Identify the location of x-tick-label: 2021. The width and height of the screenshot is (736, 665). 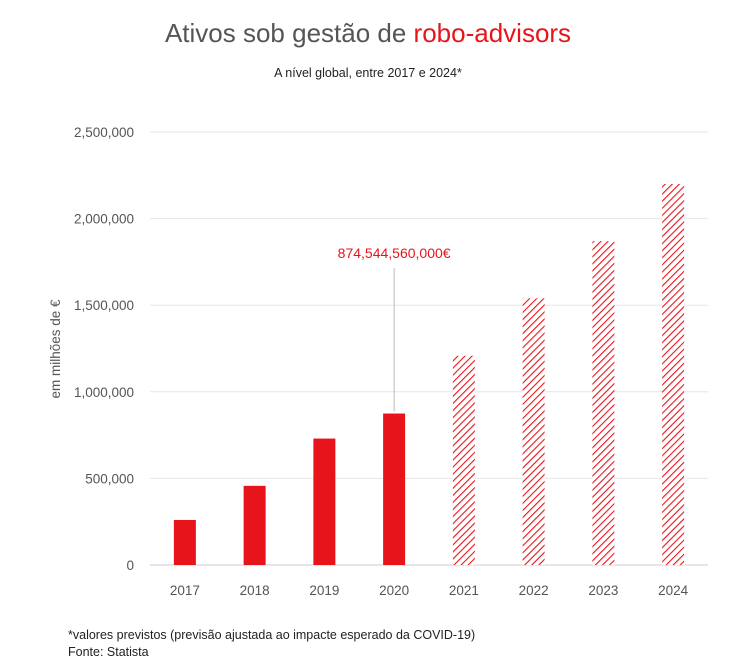
(464, 590).